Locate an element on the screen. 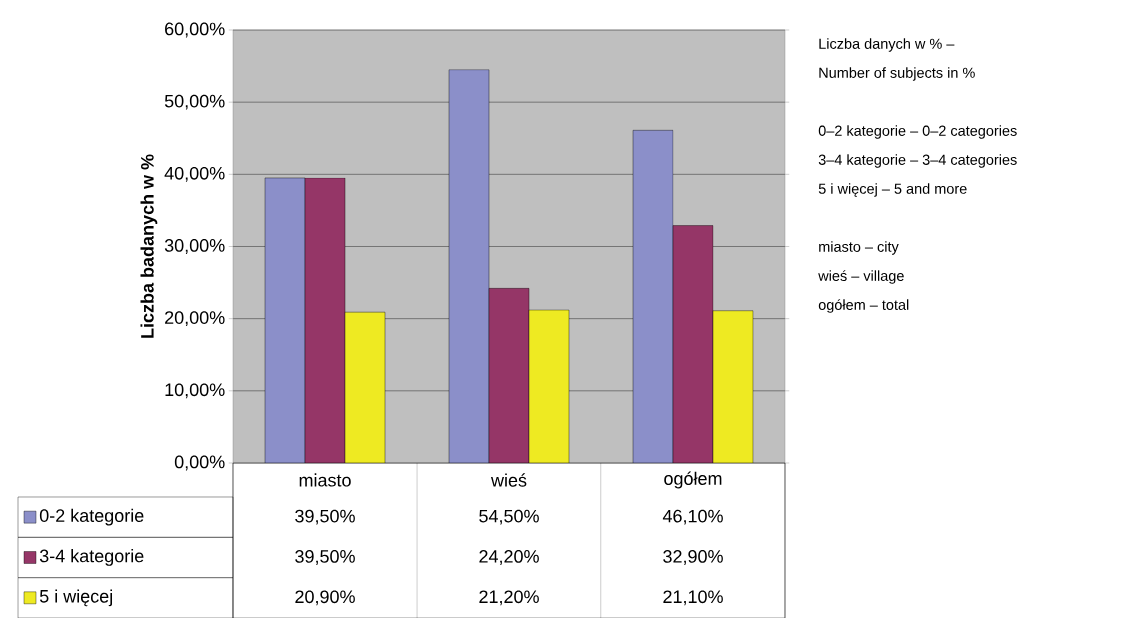 The width and height of the screenshot is (1123, 618). text: miasto – city is located at coordinates (859, 248).